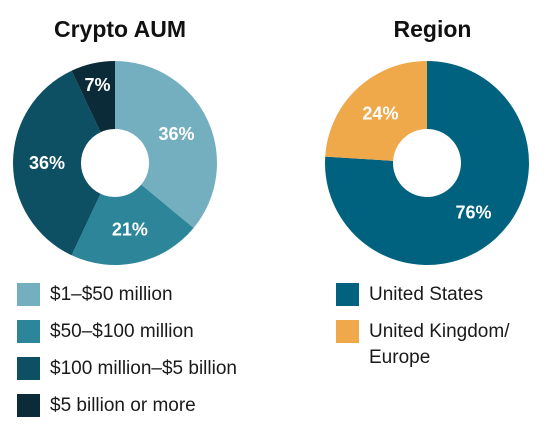 The image size is (553, 430). I want to click on legend-label: $1–$50 million, so click(111, 294).